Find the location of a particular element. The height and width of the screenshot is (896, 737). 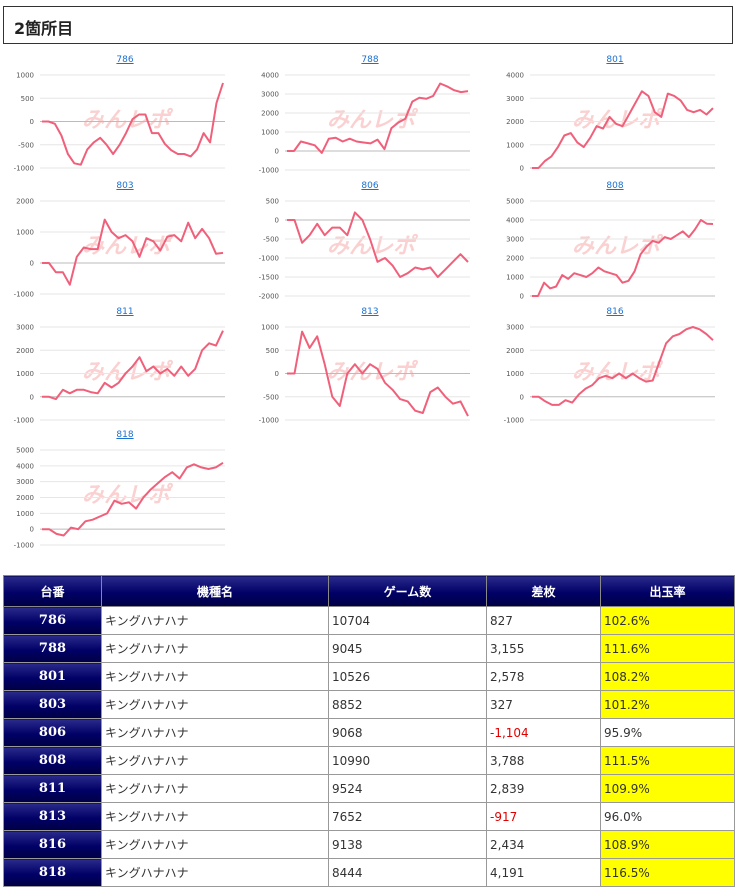

page-title-box: 2箇所目 is located at coordinates (368, 25).